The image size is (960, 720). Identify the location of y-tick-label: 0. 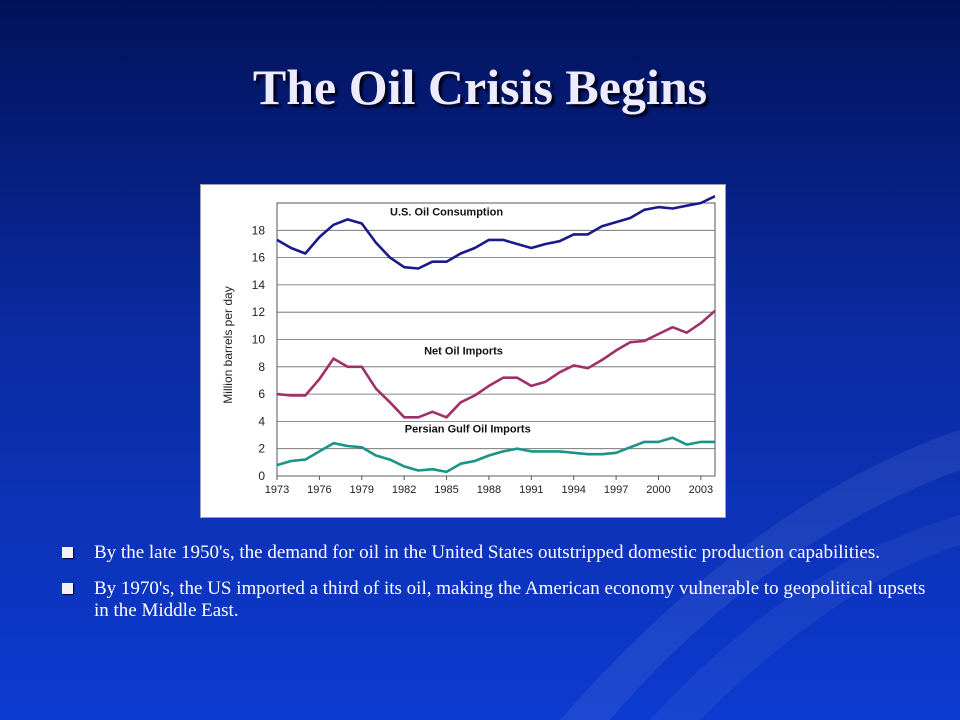
(261, 476).